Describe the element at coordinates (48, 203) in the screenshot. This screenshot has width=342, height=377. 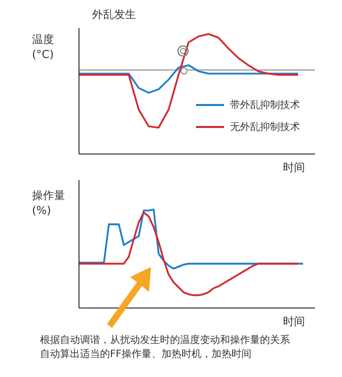
I see `y-axis-title: 操作量 (%)` at that location.